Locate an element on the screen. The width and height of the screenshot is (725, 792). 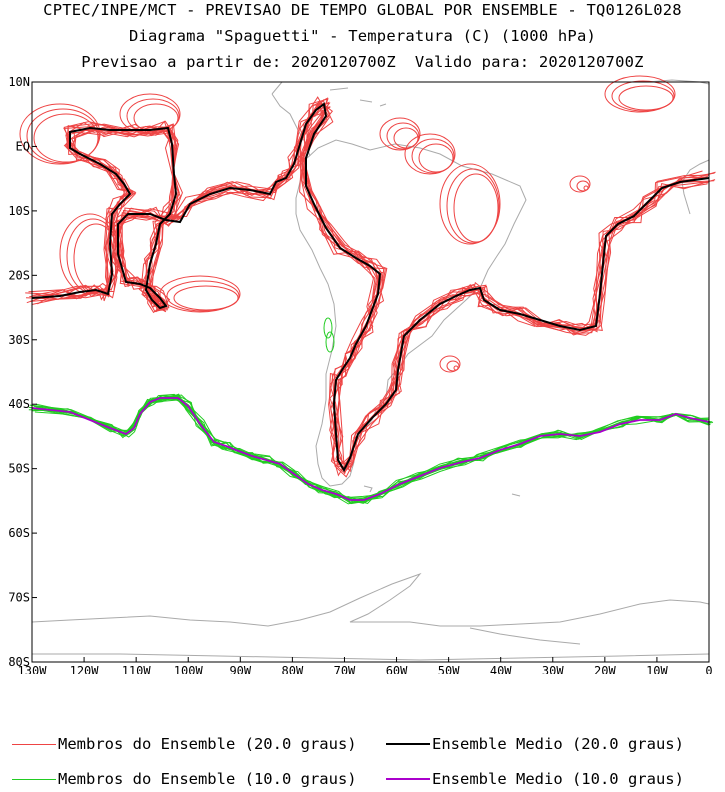
lon-label: 110W is located at coordinates (137, 669).